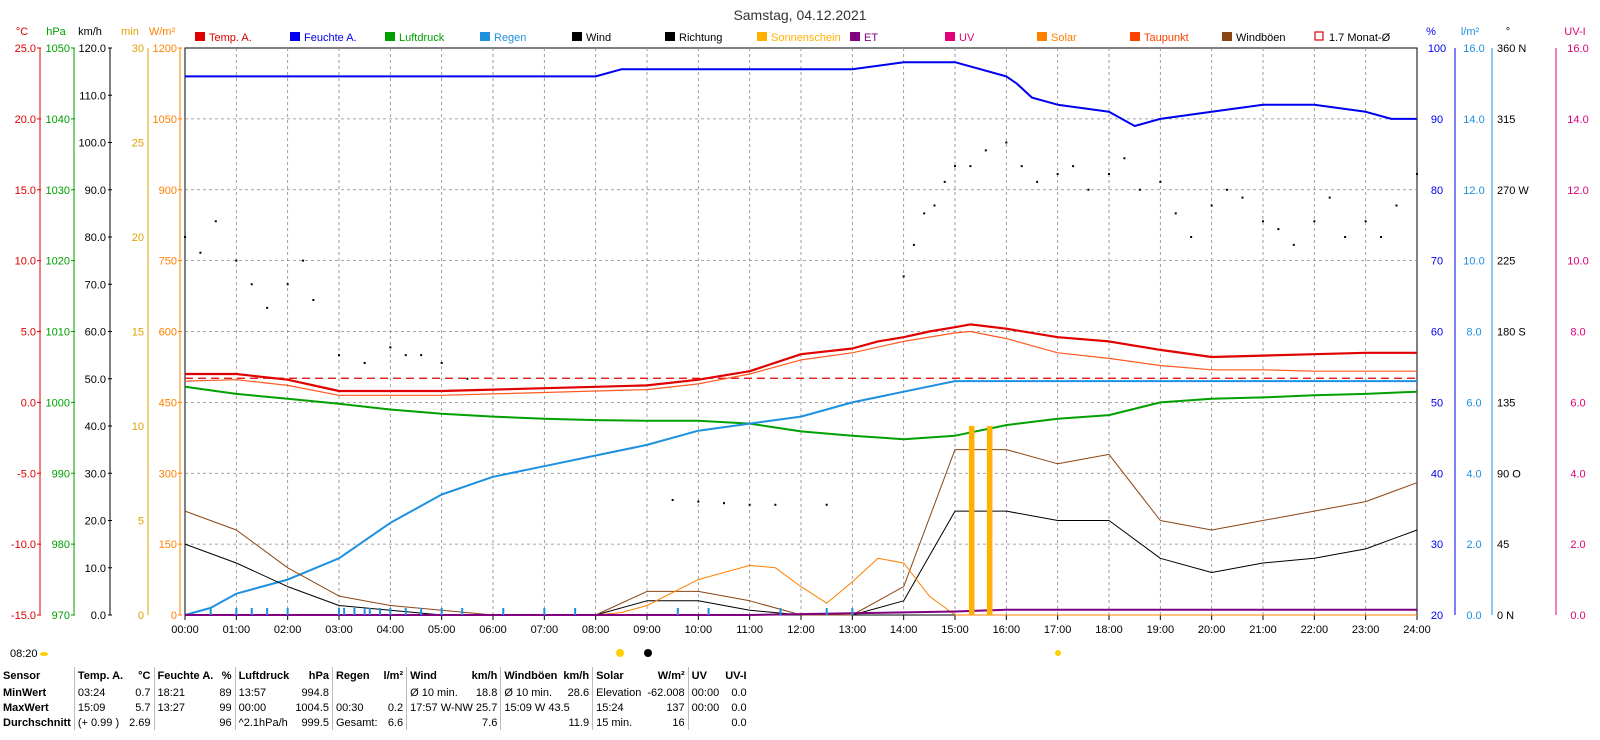 This screenshot has height=740, width=1600. Describe the element at coordinates (100, 722) in the screenshot. I see `stats-cell: (+ 0.99 )` at that location.